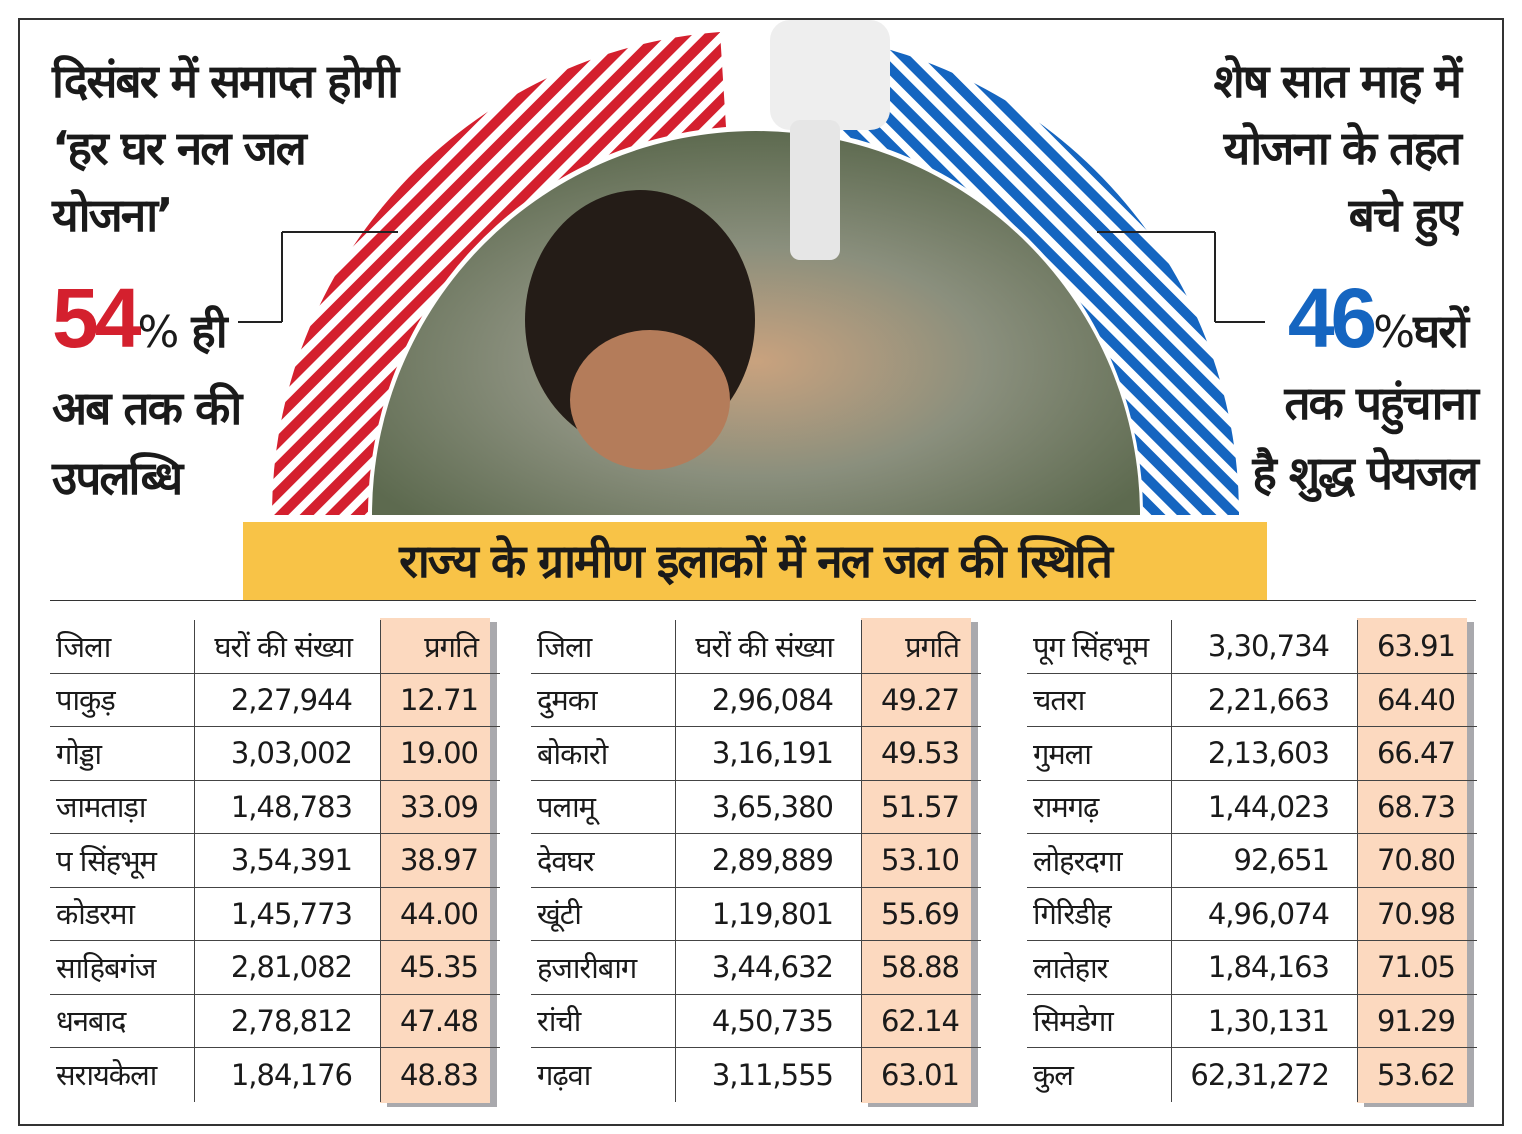 The image size is (1522, 1134). I want to click on table-row: खूंटी 1,19,801 55.69, so click(756, 914).